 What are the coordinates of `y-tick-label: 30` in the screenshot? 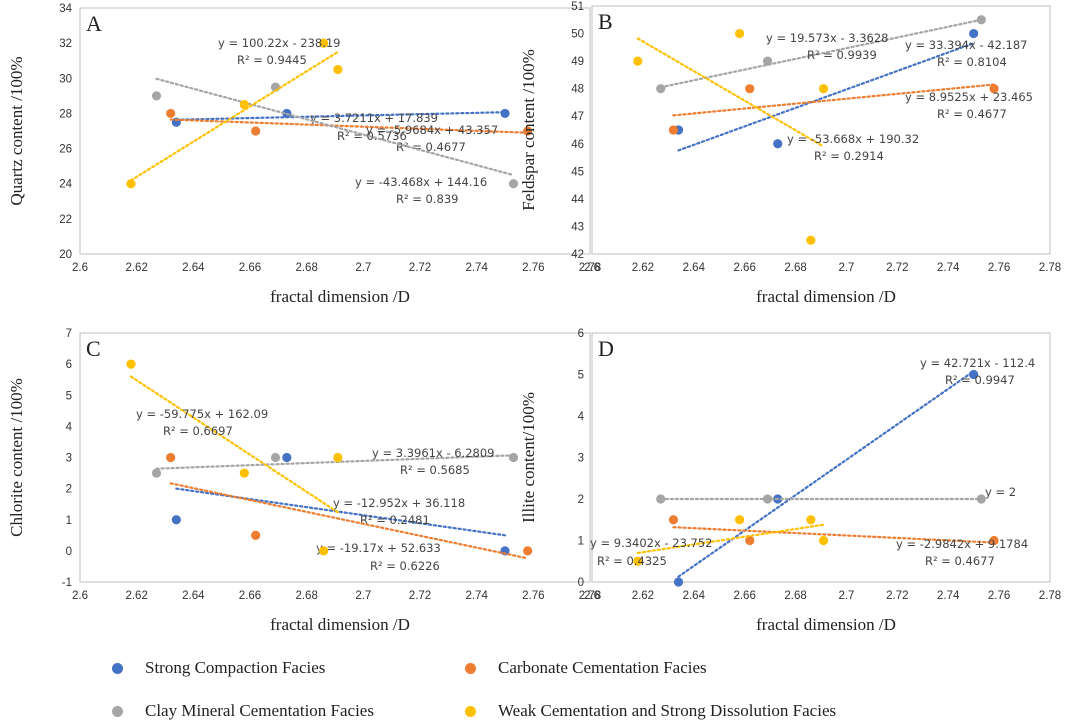 It's located at (65, 79).